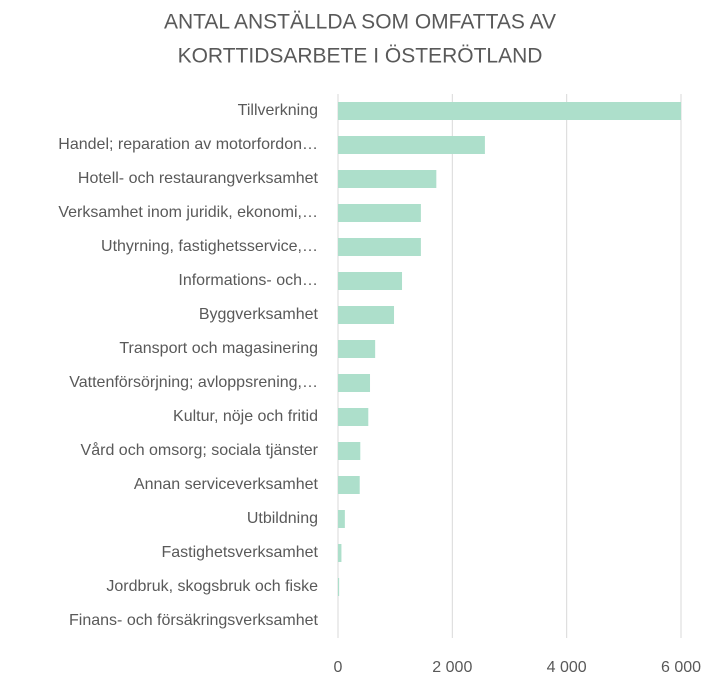 This screenshot has width=711, height=680. What do you see at coordinates (360, 56) in the screenshot?
I see `chart-title: KORTTIDSARBETE I ÖSTERÖTLAND` at bounding box center [360, 56].